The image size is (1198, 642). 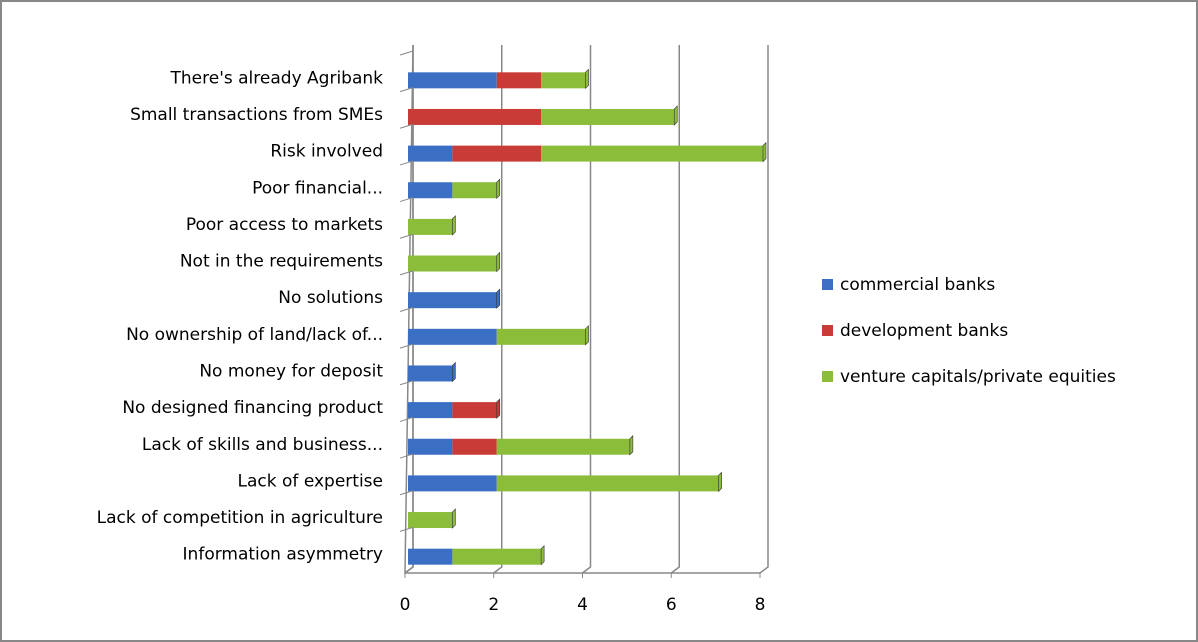 I want to click on y-tick-label: There's already Agribank, so click(x=277, y=78).